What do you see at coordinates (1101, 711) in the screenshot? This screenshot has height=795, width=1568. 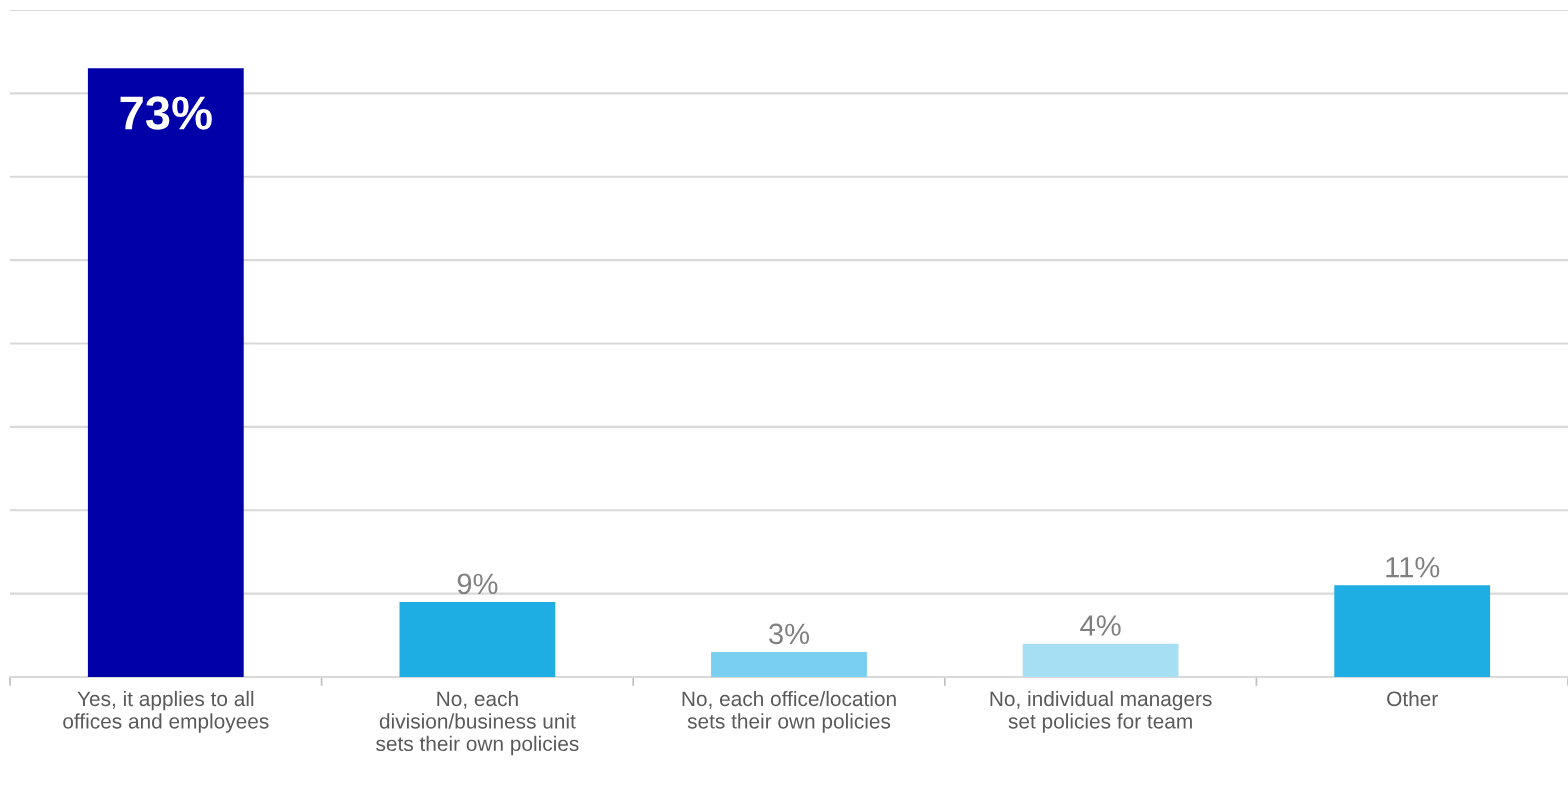 I see `x-tick-label: No, individual managers set policies for team` at bounding box center [1101, 711].